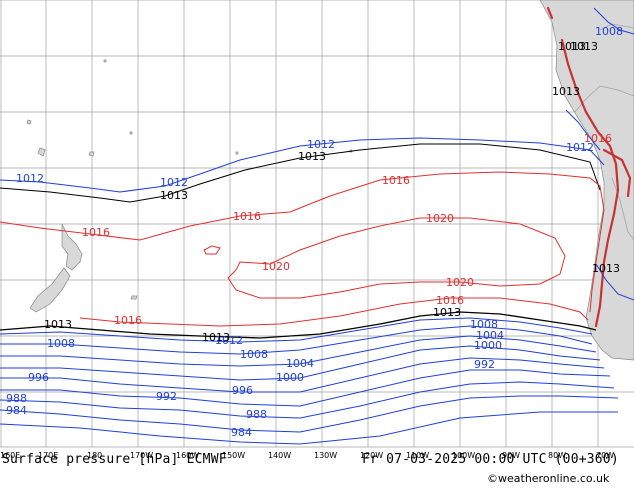  I want to click on lon-tick: 170W, so click(141, 455).